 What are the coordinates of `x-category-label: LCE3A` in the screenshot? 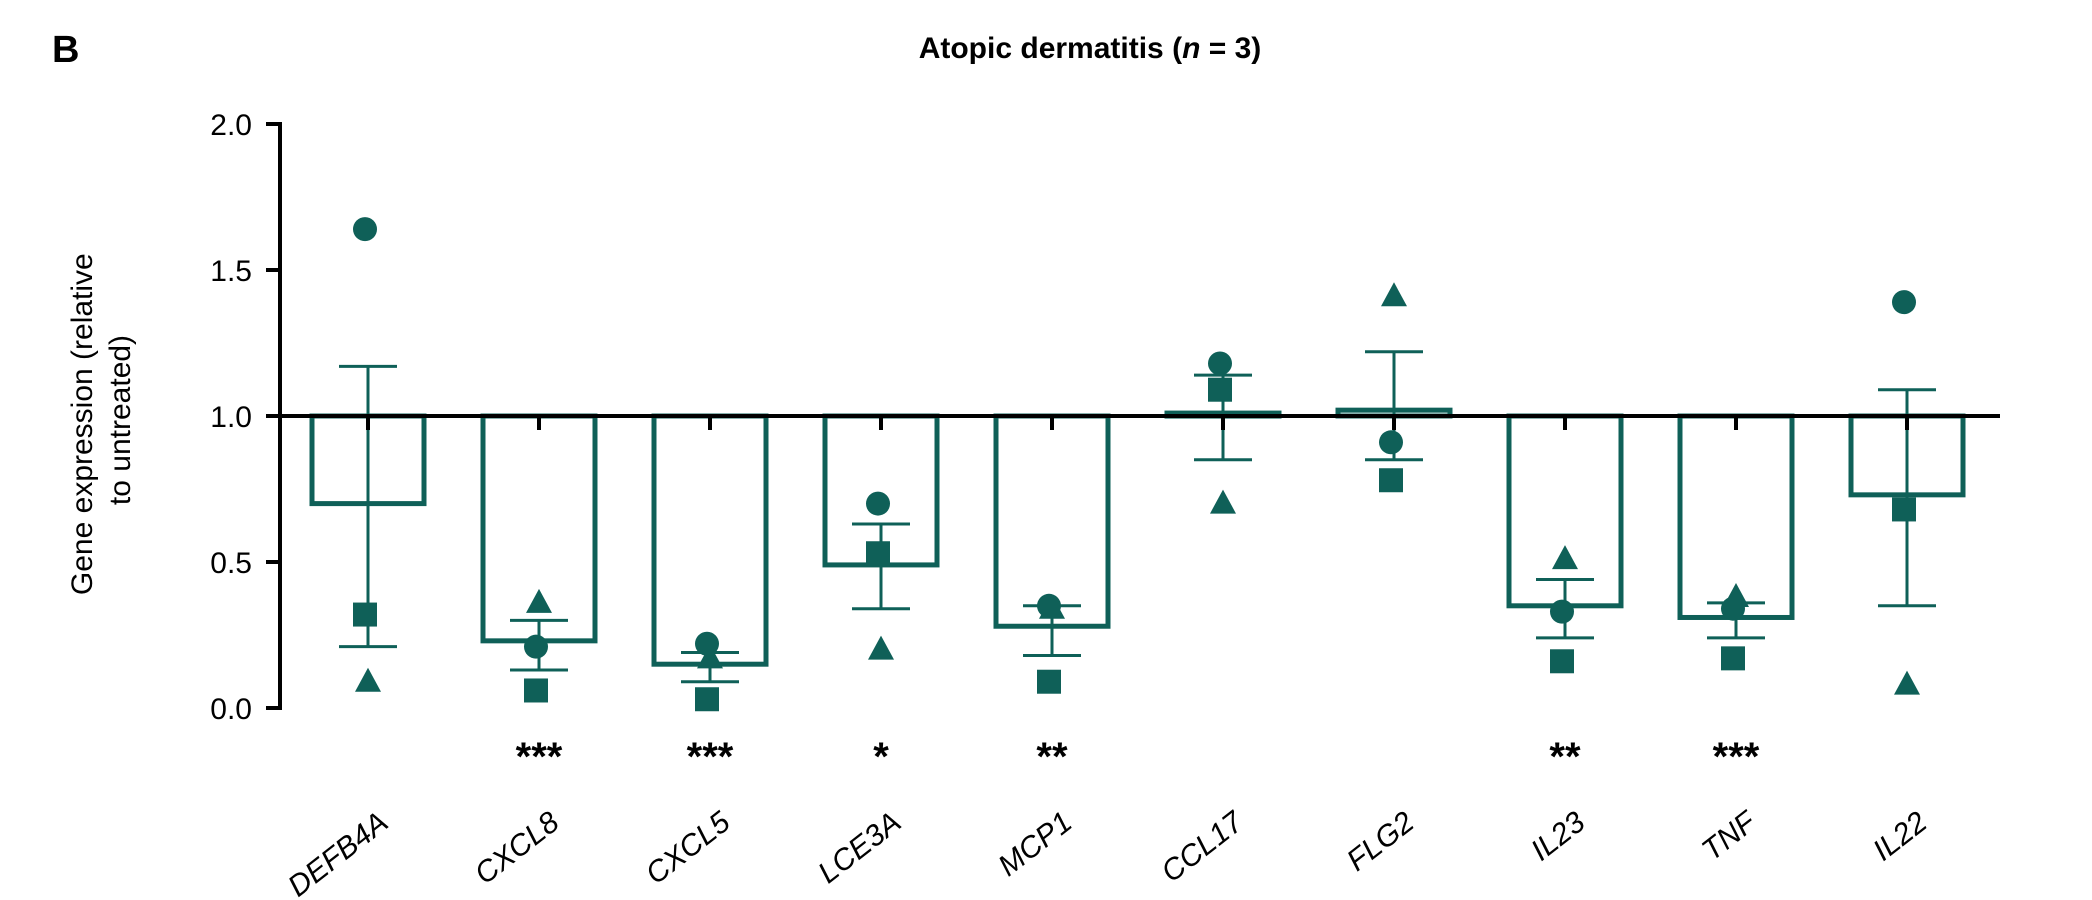 It's located at (859, 848).